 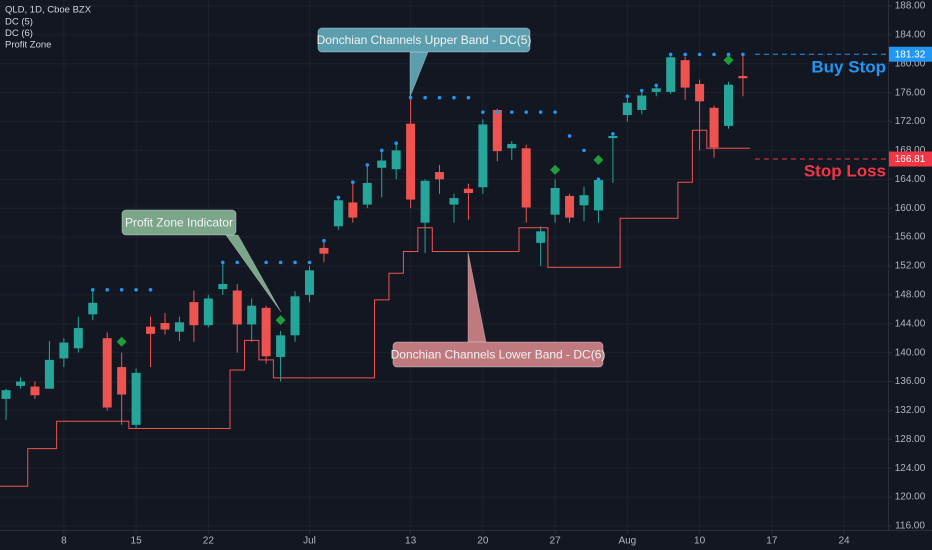 I want to click on y-tick-label: 124.00, so click(x=910, y=468).